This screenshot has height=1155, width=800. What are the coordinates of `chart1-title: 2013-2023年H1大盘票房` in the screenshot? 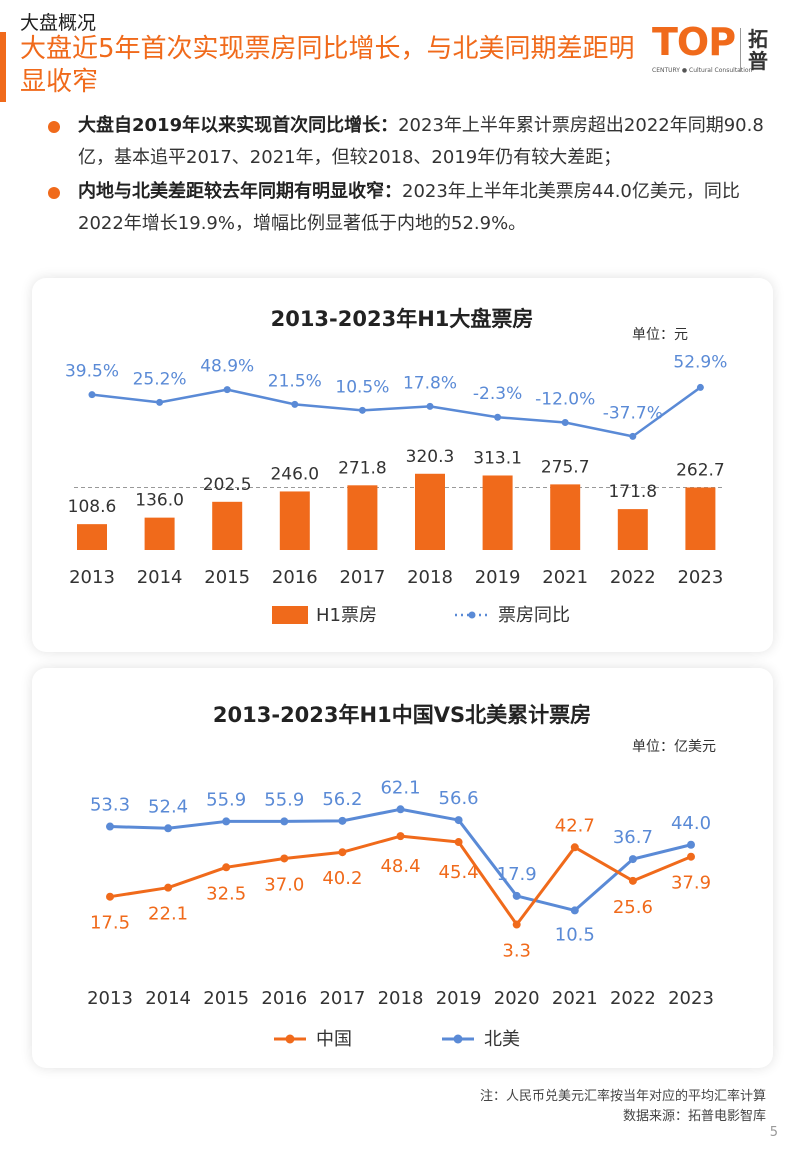 It's located at (402, 319).